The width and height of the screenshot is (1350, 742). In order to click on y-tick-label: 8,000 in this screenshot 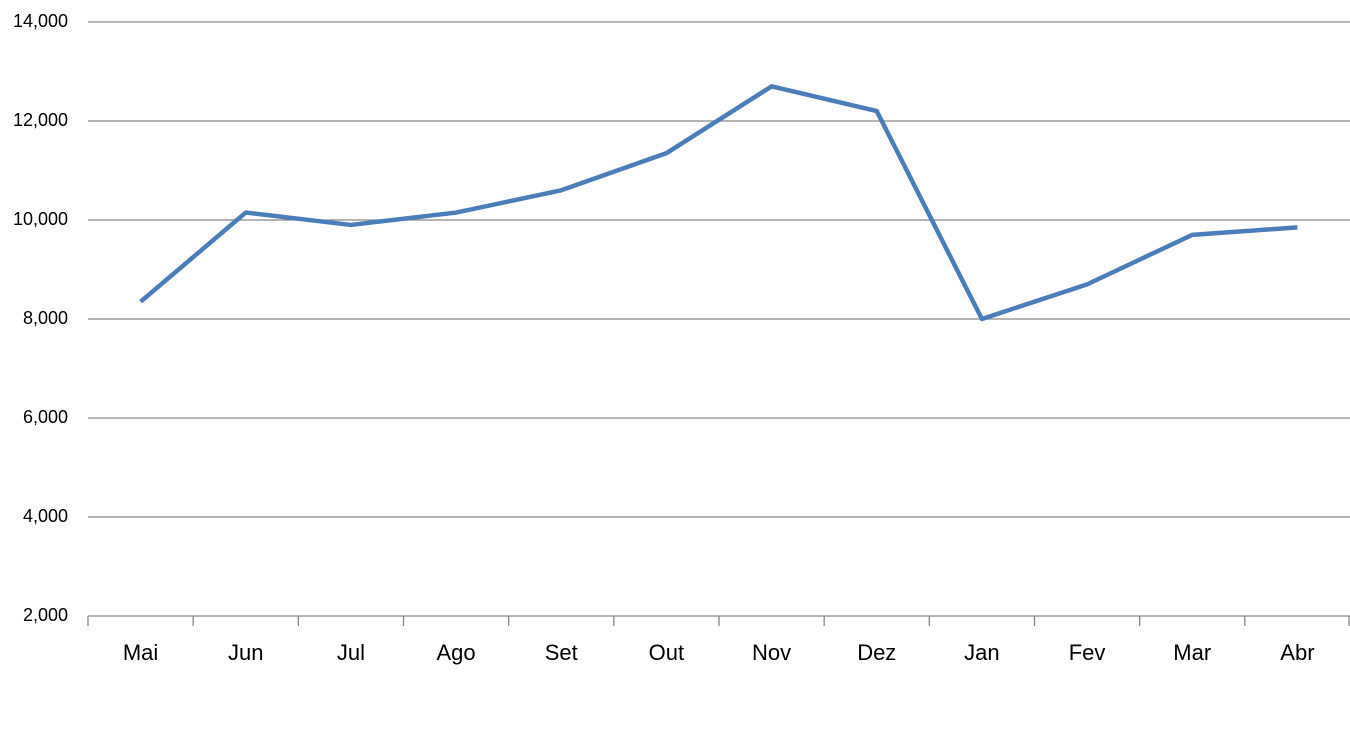, I will do `click(45, 318)`.